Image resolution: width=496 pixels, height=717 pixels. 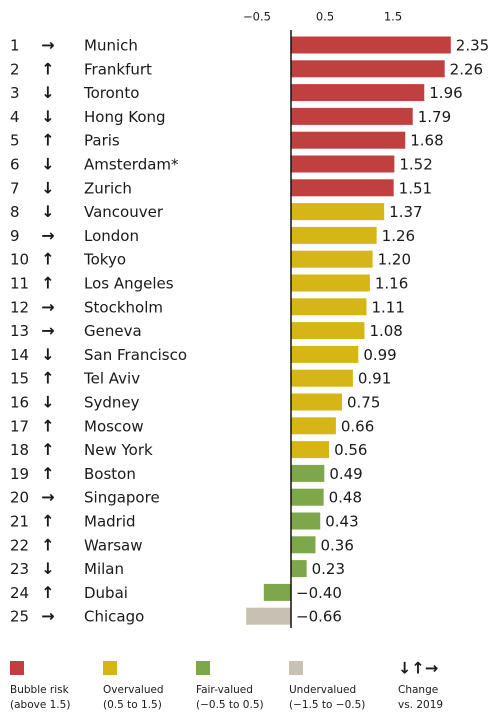 What do you see at coordinates (122, 498) in the screenshot?
I see `city-label: Singapore` at bounding box center [122, 498].